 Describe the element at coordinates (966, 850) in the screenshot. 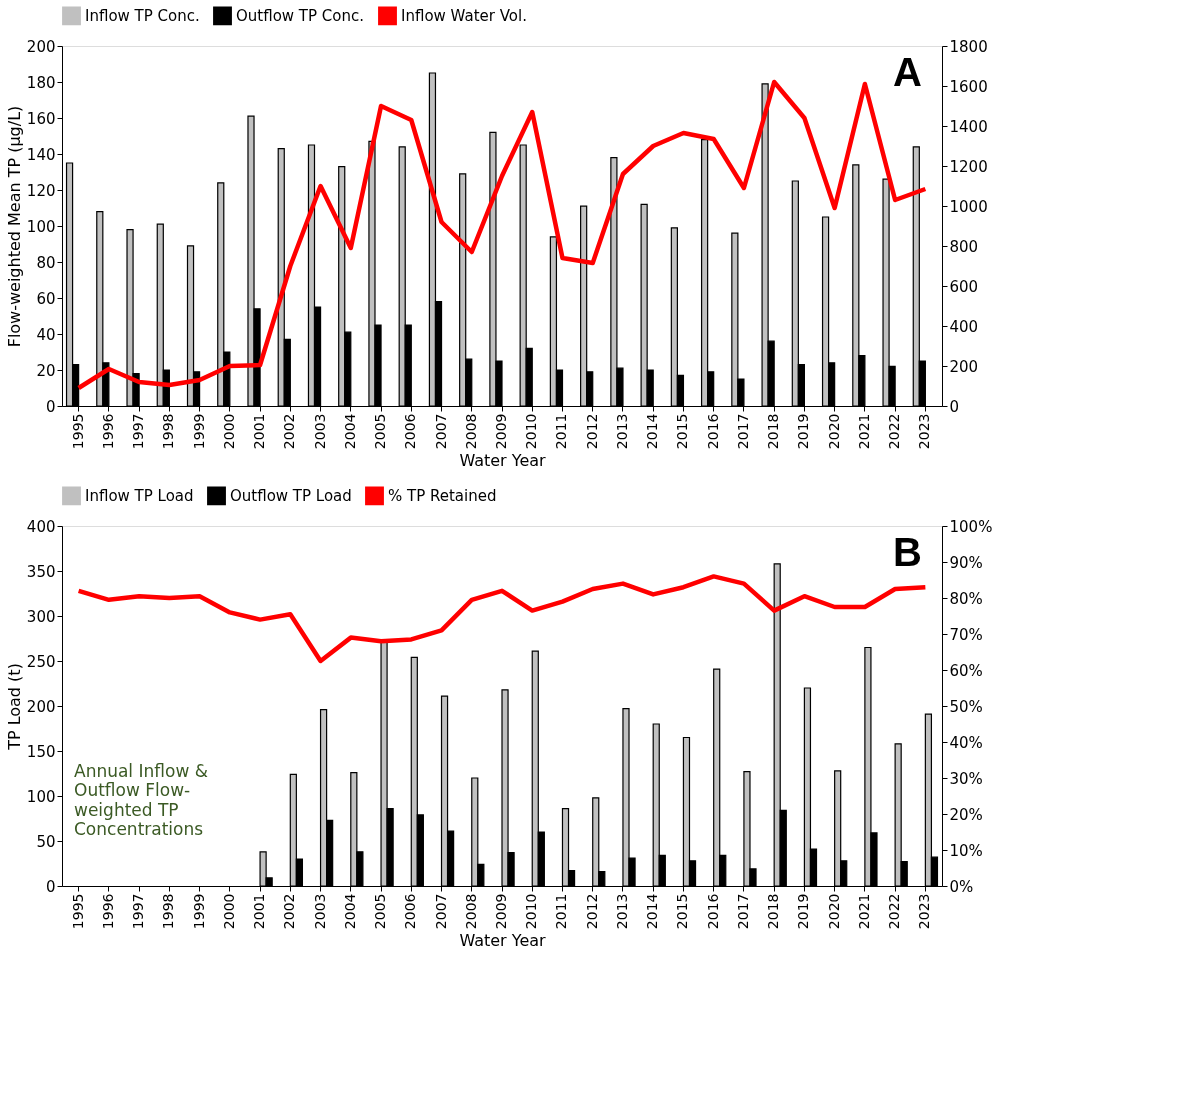

I see `y2-tick-label: 10%` at that location.